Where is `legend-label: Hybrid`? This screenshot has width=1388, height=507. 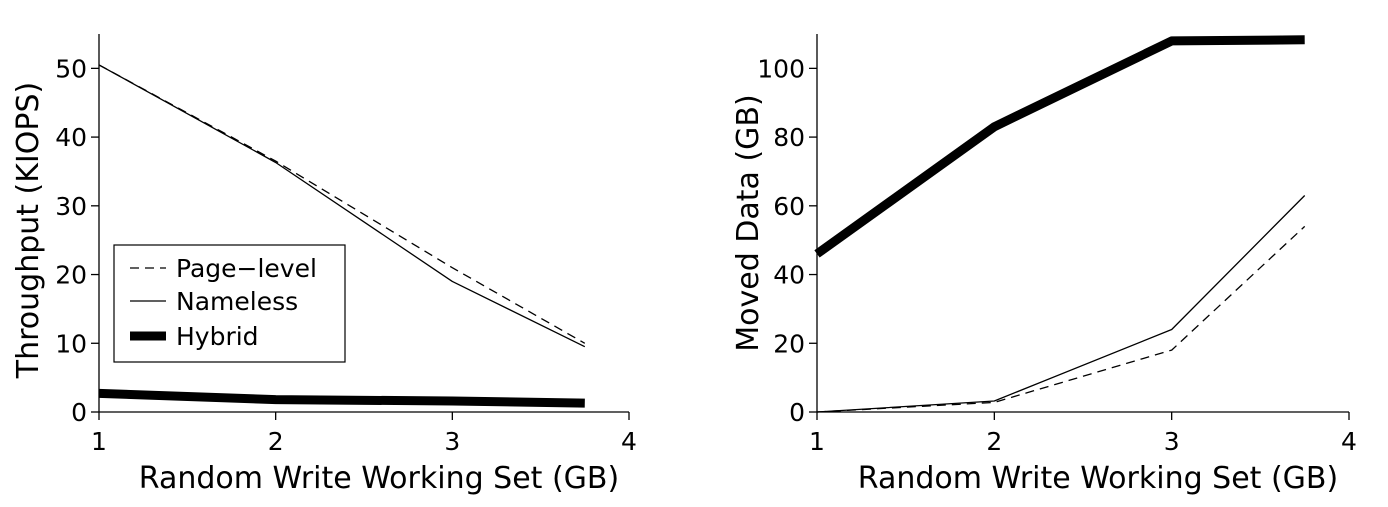
legend-label: Hybrid is located at coordinates (217, 336).